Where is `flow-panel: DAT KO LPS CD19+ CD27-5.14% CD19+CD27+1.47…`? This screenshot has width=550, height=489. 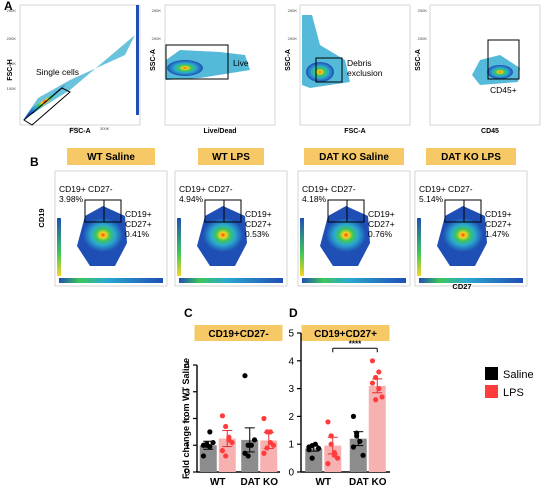 flow-panel: DAT KO LPS CD19+ CD27-5.14% CD19+CD27+1.47… is located at coordinates (471, 217).